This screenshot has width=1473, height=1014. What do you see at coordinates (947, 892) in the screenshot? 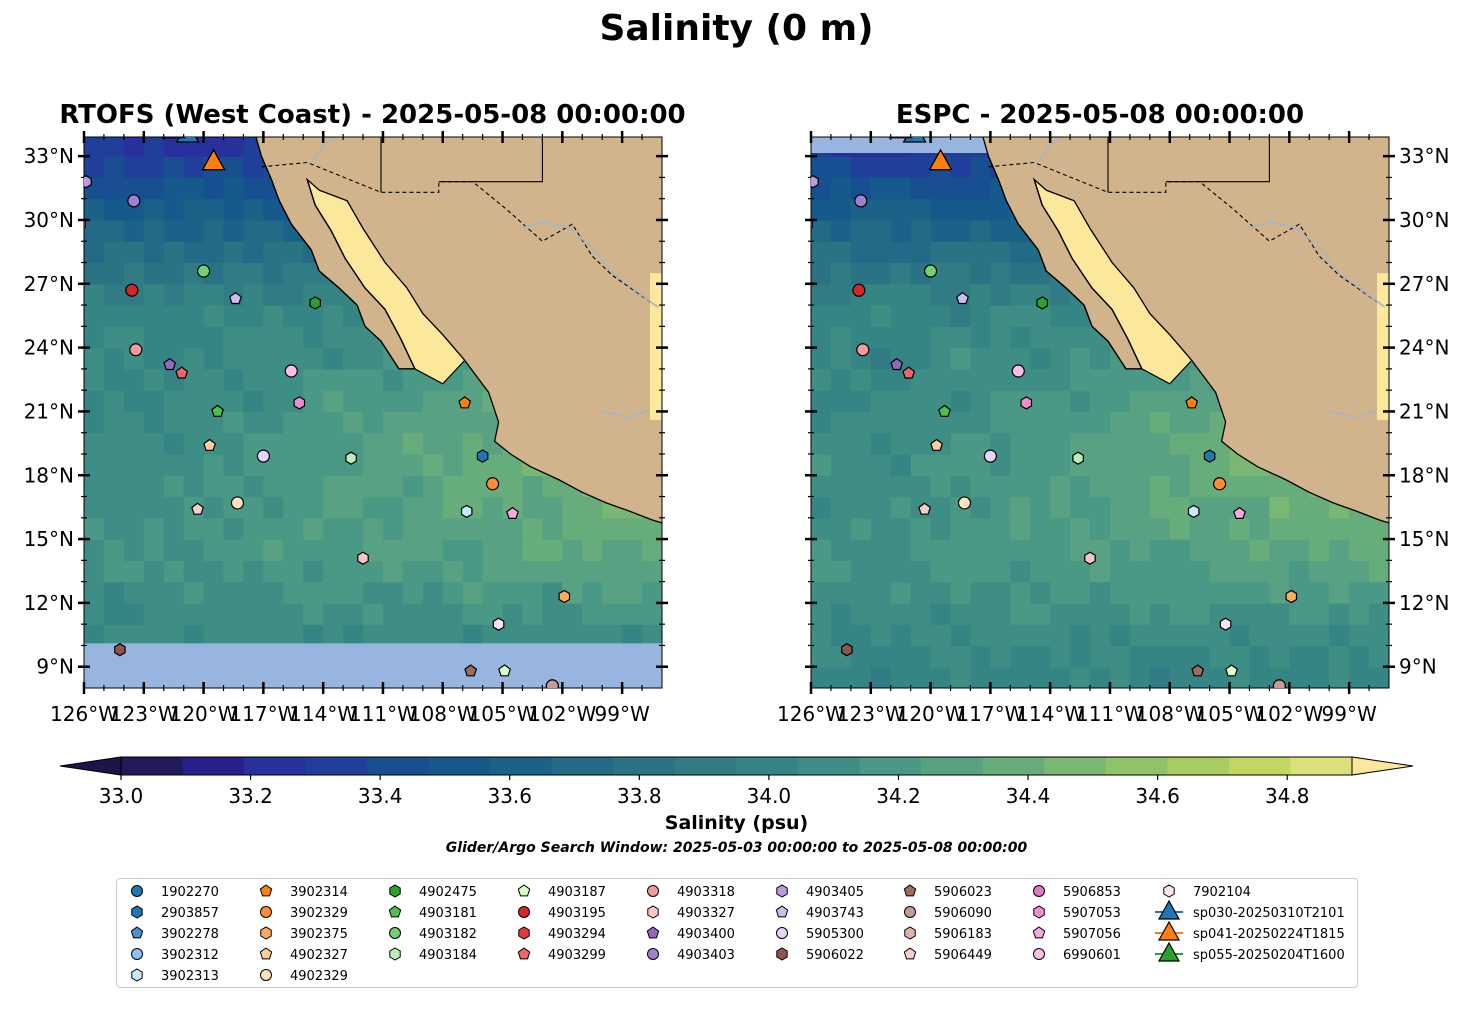
I see `legend-entry: 5906023` at bounding box center [947, 892].